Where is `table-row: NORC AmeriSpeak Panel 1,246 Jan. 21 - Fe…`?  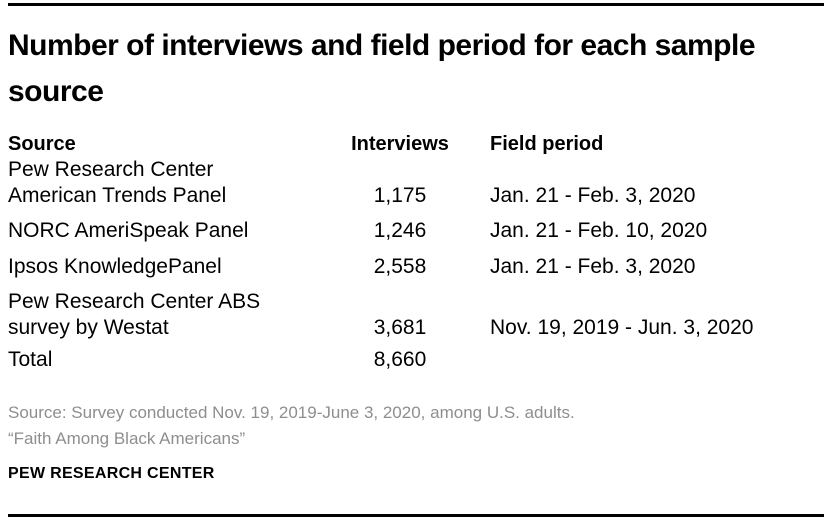 table-row: NORC AmeriSpeak Panel 1,246 Jan. 21 - Fe… is located at coordinates (417, 231).